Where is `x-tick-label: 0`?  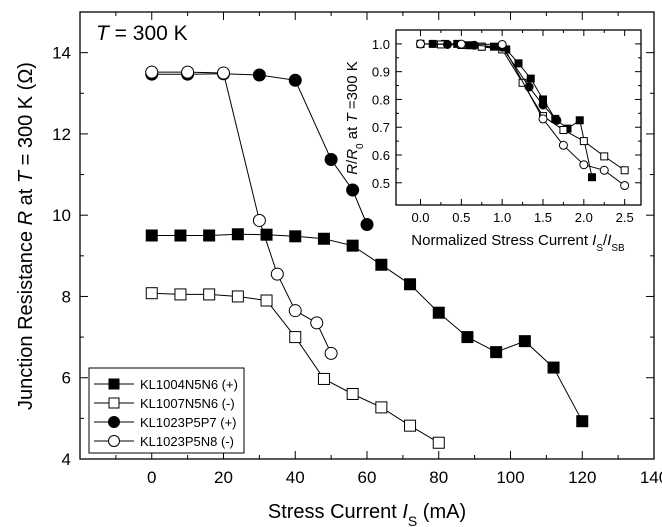 x-tick-label: 0 is located at coordinates (151, 477).